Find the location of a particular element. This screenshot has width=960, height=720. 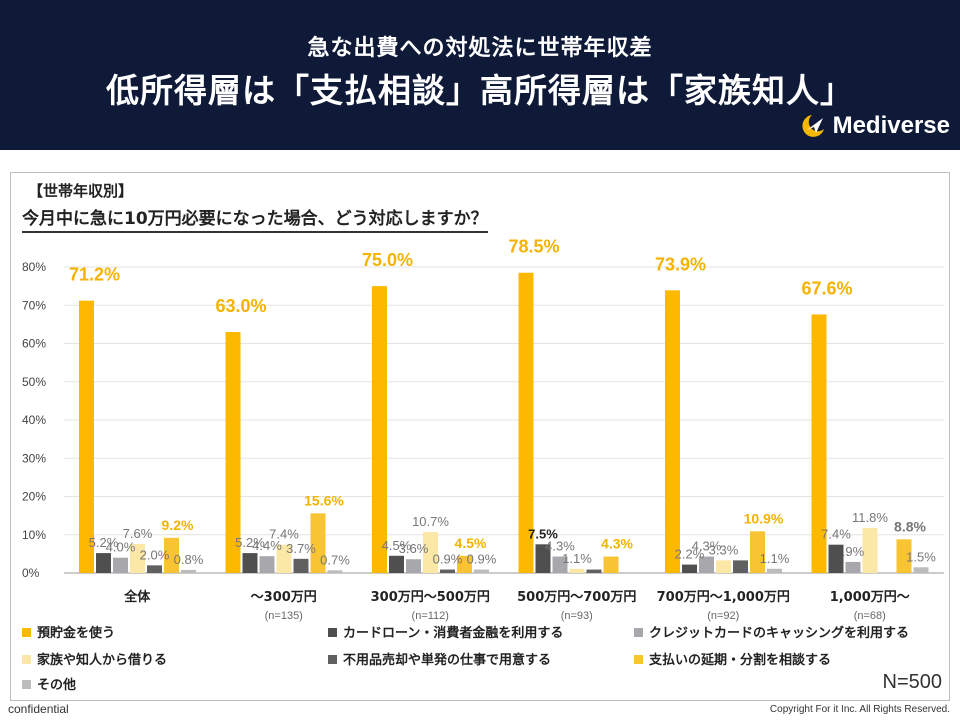

data-label: 67.6% is located at coordinates (826, 288).